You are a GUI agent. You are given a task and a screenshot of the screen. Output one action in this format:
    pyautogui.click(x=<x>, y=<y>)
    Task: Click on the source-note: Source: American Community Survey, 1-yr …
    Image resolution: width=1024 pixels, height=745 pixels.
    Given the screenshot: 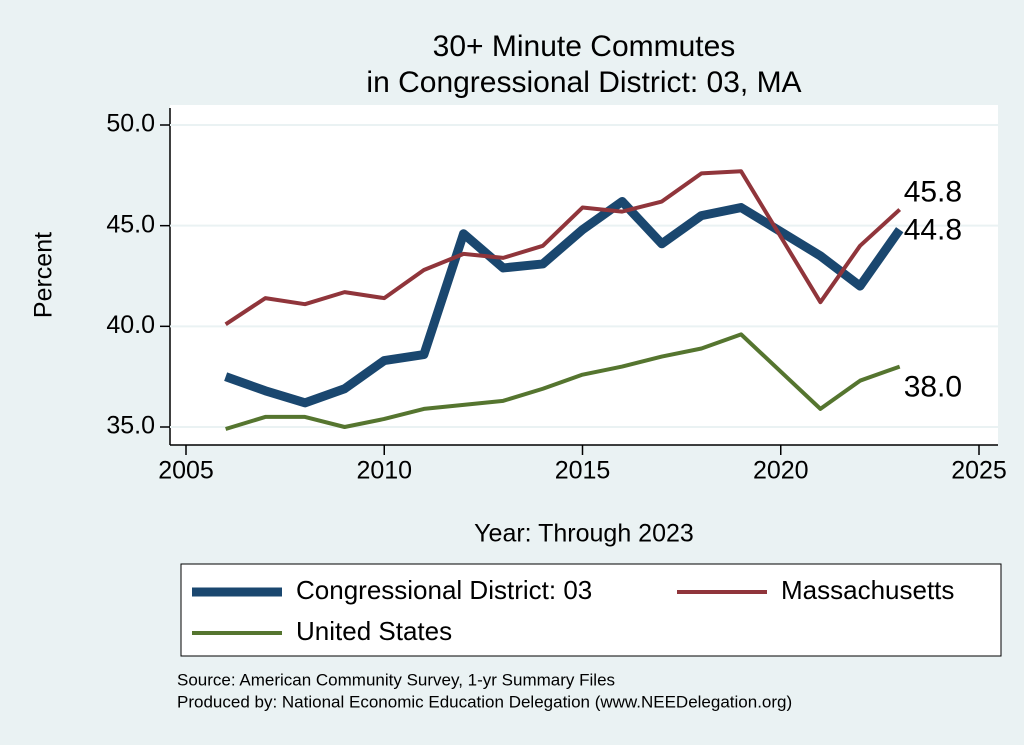 What is the action you would take?
    pyautogui.click(x=396, y=679)
    